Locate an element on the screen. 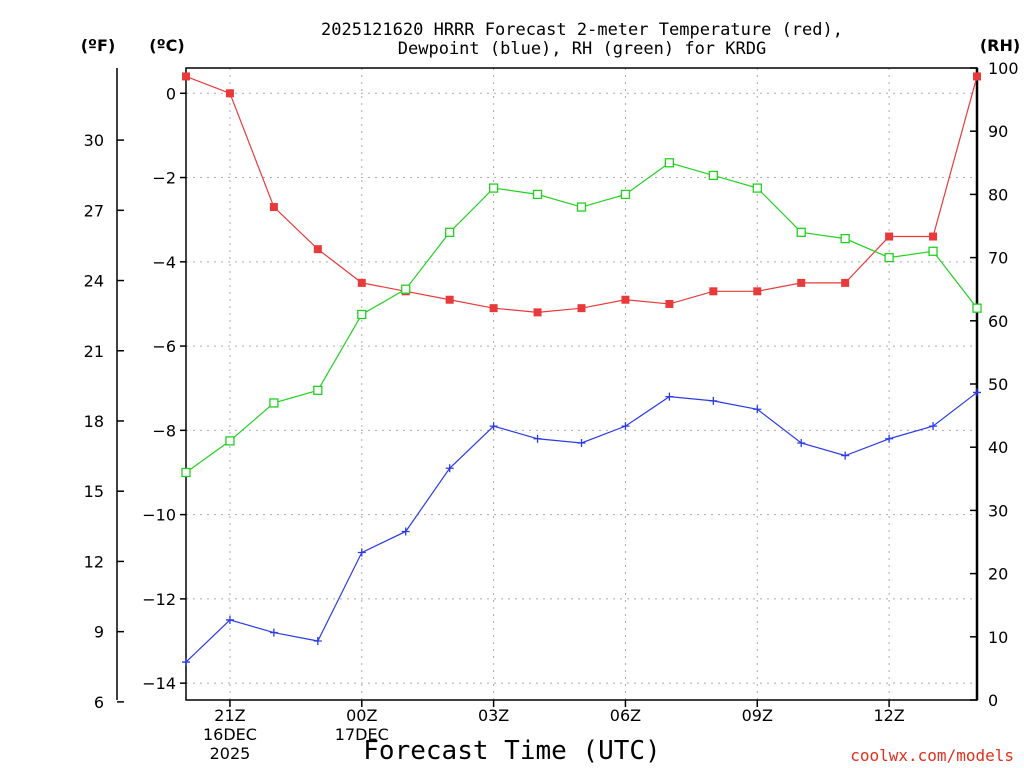 This screenshot has height=768, width=1024. rh-tick-label: 100 is located at coordinates (1003, 68).